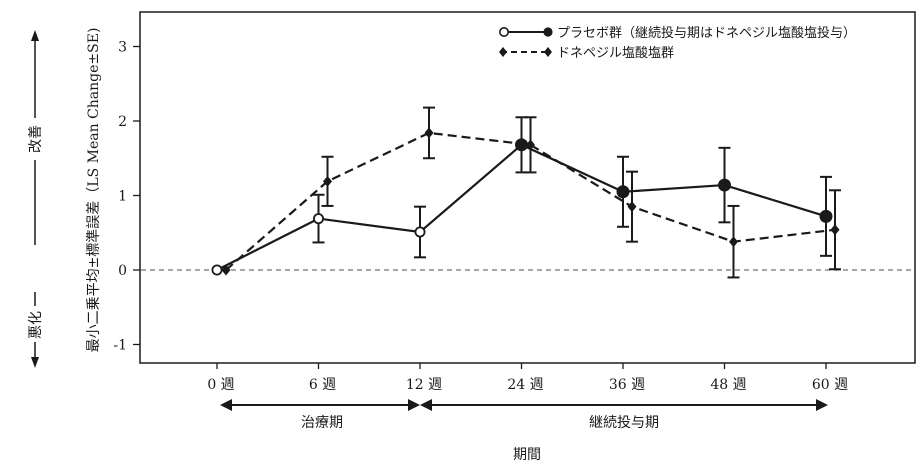 This screenshot has width=924, height=474. I want to click on period-continuation, so click(624, 405).